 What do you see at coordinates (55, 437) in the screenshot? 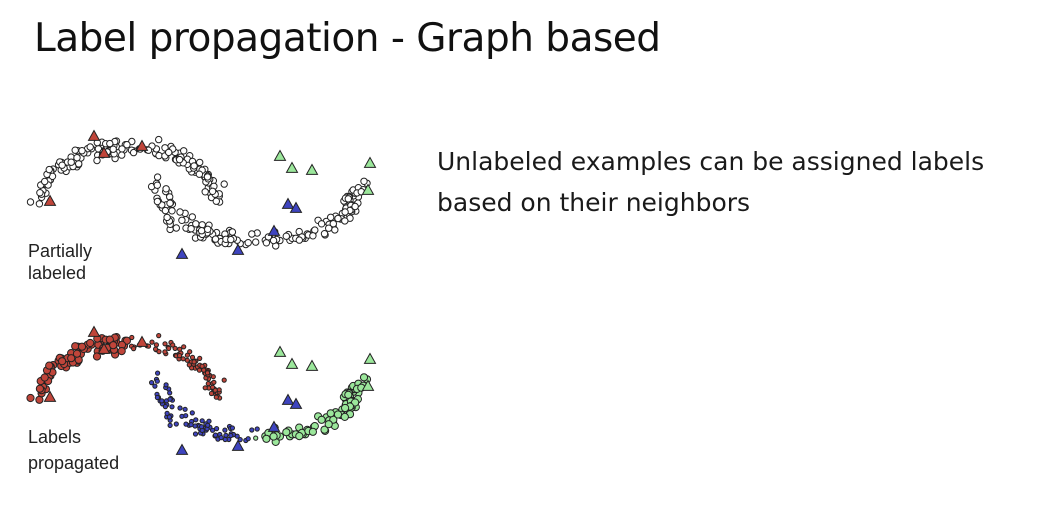
I see `labels-propagated-label-line1: Labels` at bounding box center [55, 437].